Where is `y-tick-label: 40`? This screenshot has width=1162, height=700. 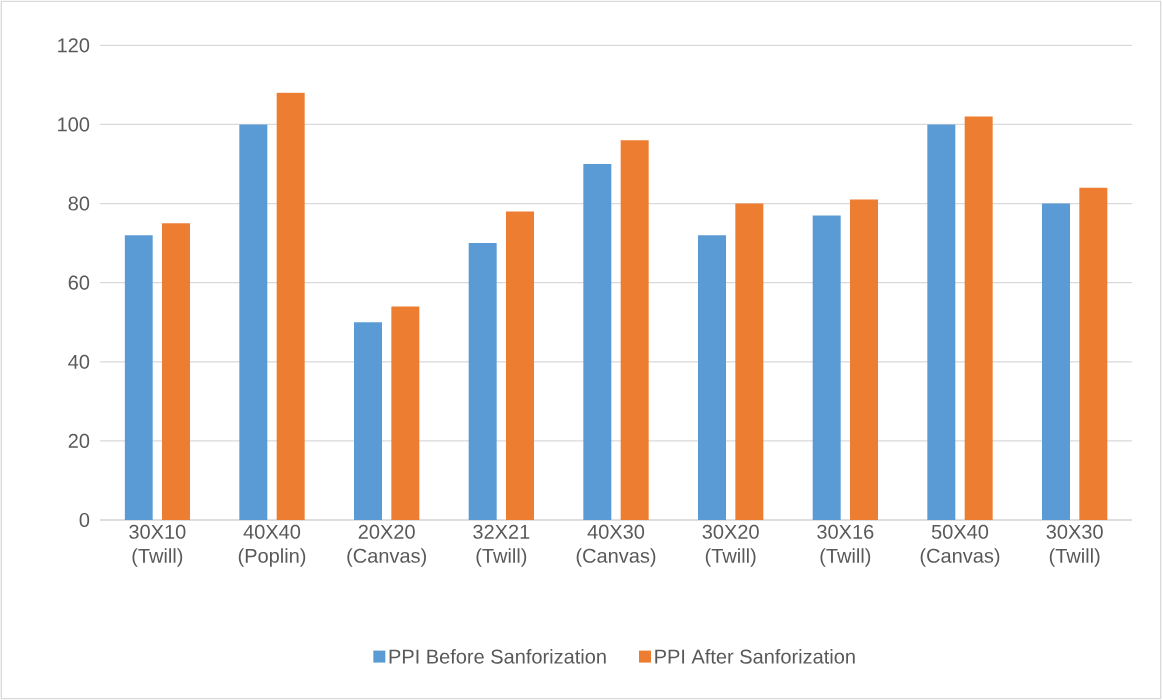
y-tick-label: 40 is located at coordinates (79, 361).